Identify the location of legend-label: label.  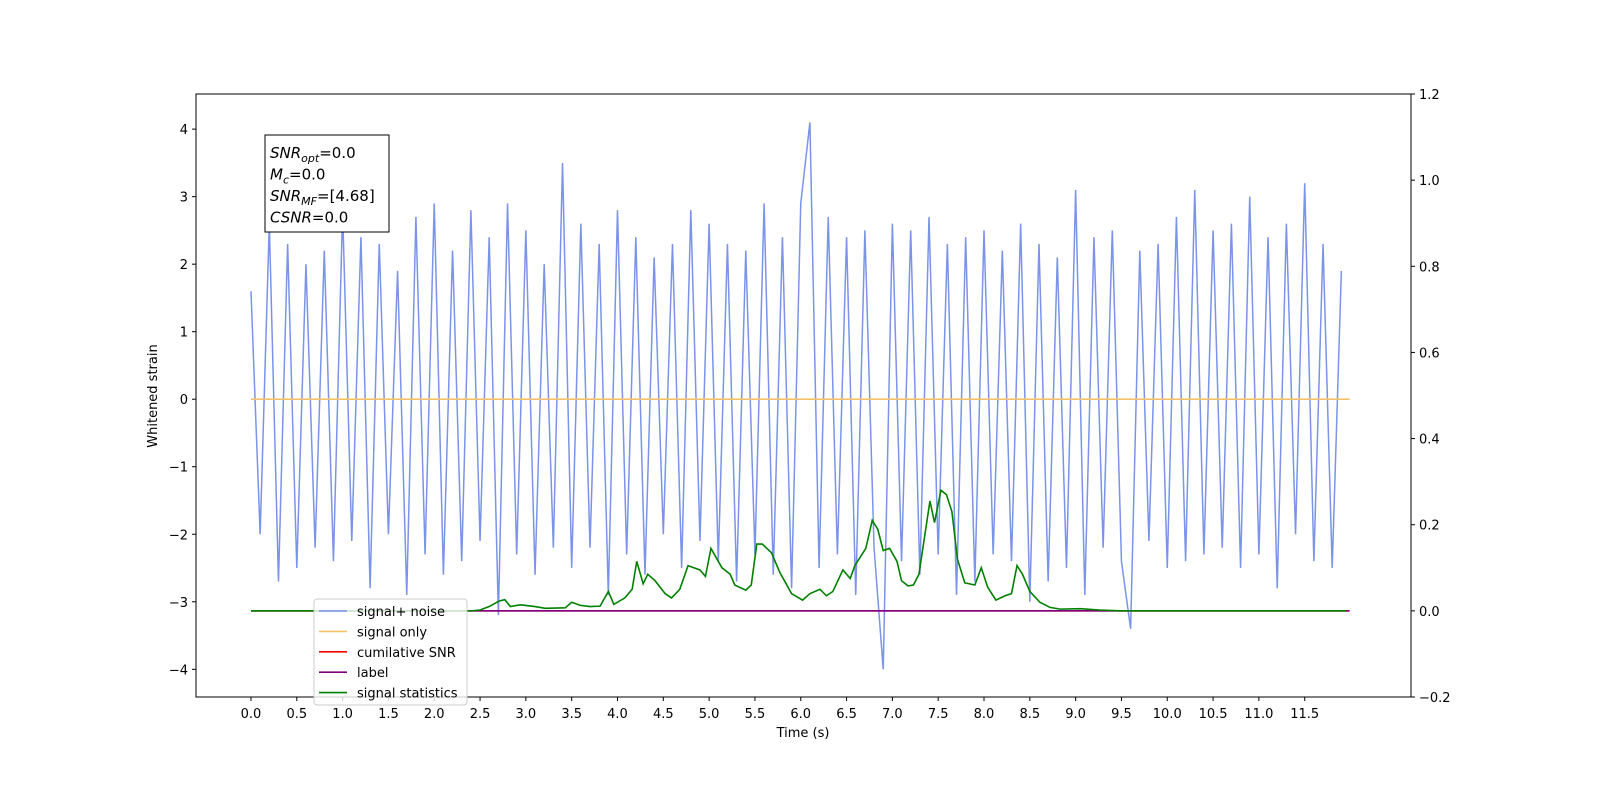
(372, 673).